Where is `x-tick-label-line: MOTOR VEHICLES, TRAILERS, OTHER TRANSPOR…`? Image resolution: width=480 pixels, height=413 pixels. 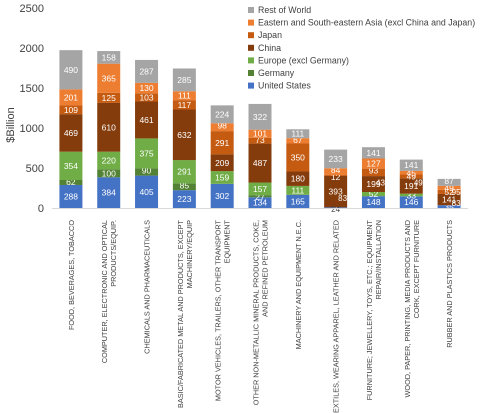
x-tick-label-line: MOTOR VEHICLES, TRAILERS, OTHER TRANSPOR… is located at coordinates (218, 310).